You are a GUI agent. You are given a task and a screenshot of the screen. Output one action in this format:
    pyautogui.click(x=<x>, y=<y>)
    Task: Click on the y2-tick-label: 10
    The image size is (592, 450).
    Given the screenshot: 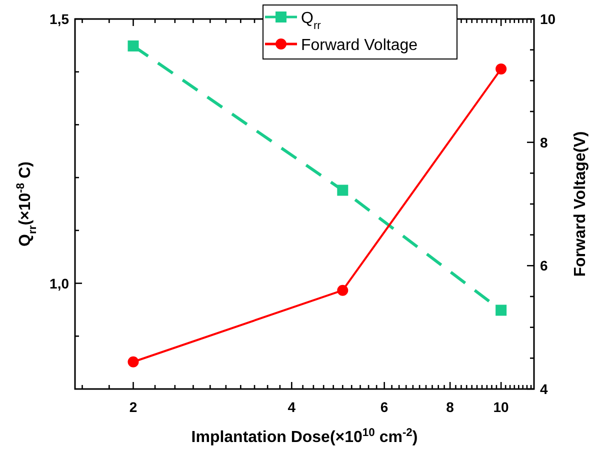 What is the action you would take?
    pyautogui.click(x=548, y=19)
    